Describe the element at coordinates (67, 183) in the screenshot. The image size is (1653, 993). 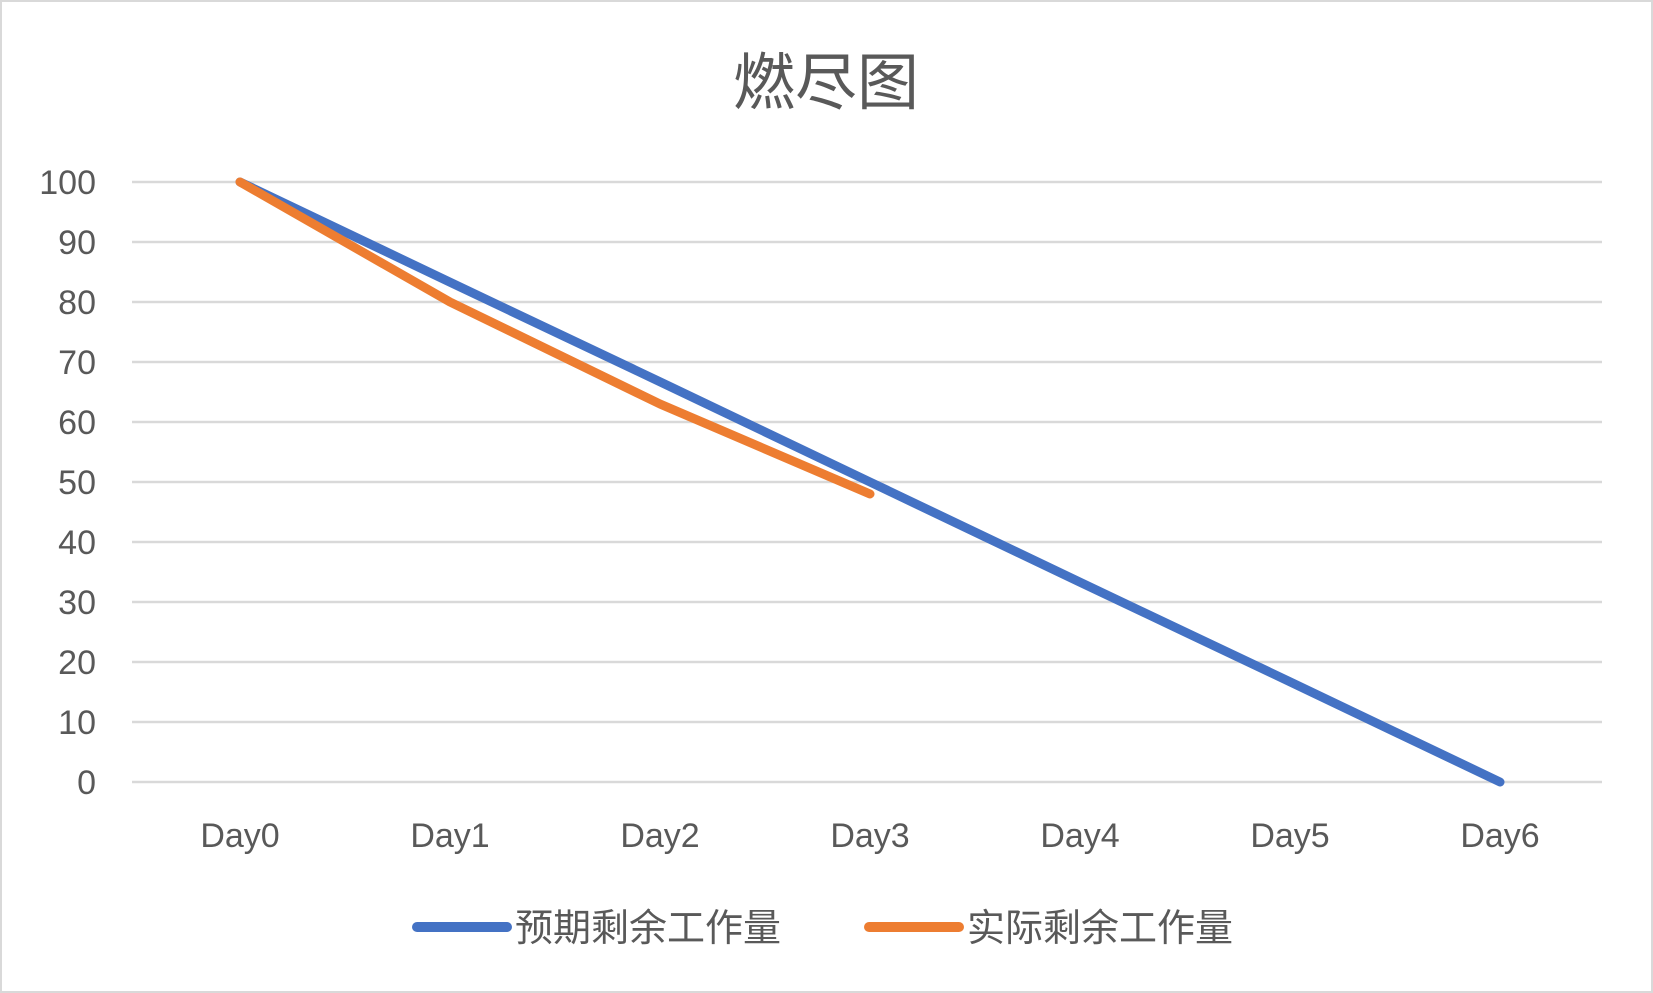
I see `y-tick-label: 100` at that location.